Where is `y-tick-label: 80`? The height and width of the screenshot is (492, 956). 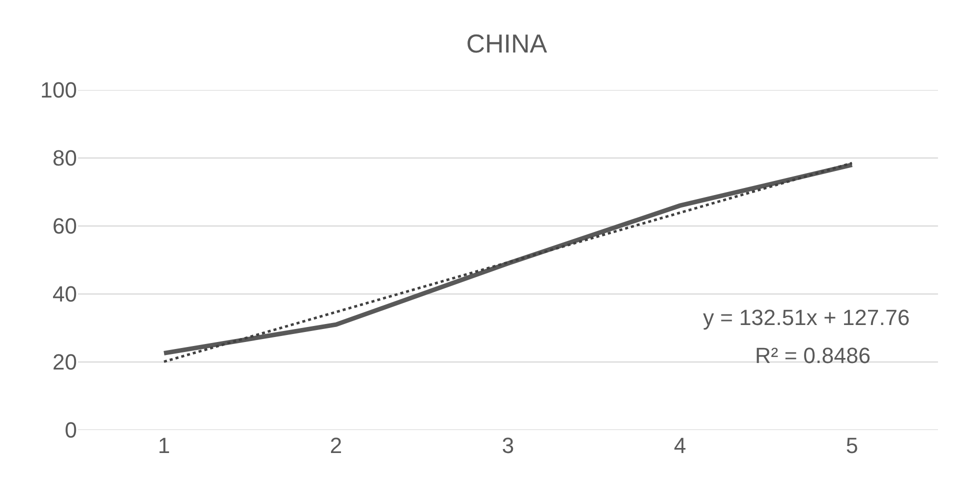
y-tick-label: 80 is located at coordinates (64, 158).